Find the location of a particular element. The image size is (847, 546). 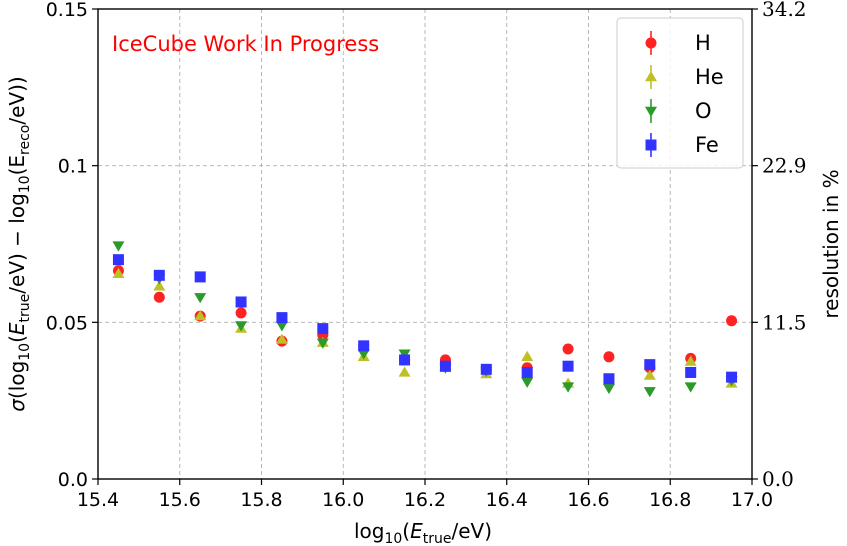

y-right-tick-label: 22.9 is located at coordinates (784, 166).